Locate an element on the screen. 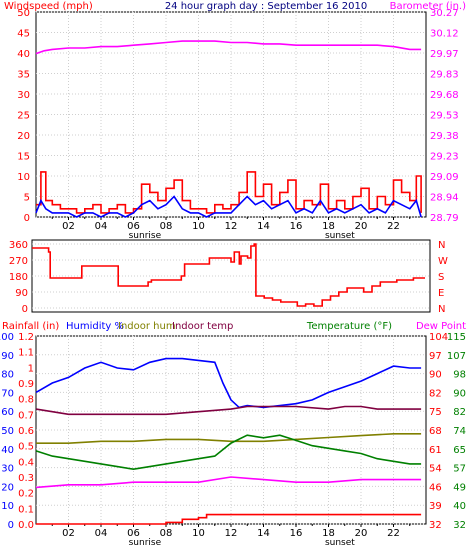  direction-ytick-label-180: 180 is located at coordinates (18, 277).